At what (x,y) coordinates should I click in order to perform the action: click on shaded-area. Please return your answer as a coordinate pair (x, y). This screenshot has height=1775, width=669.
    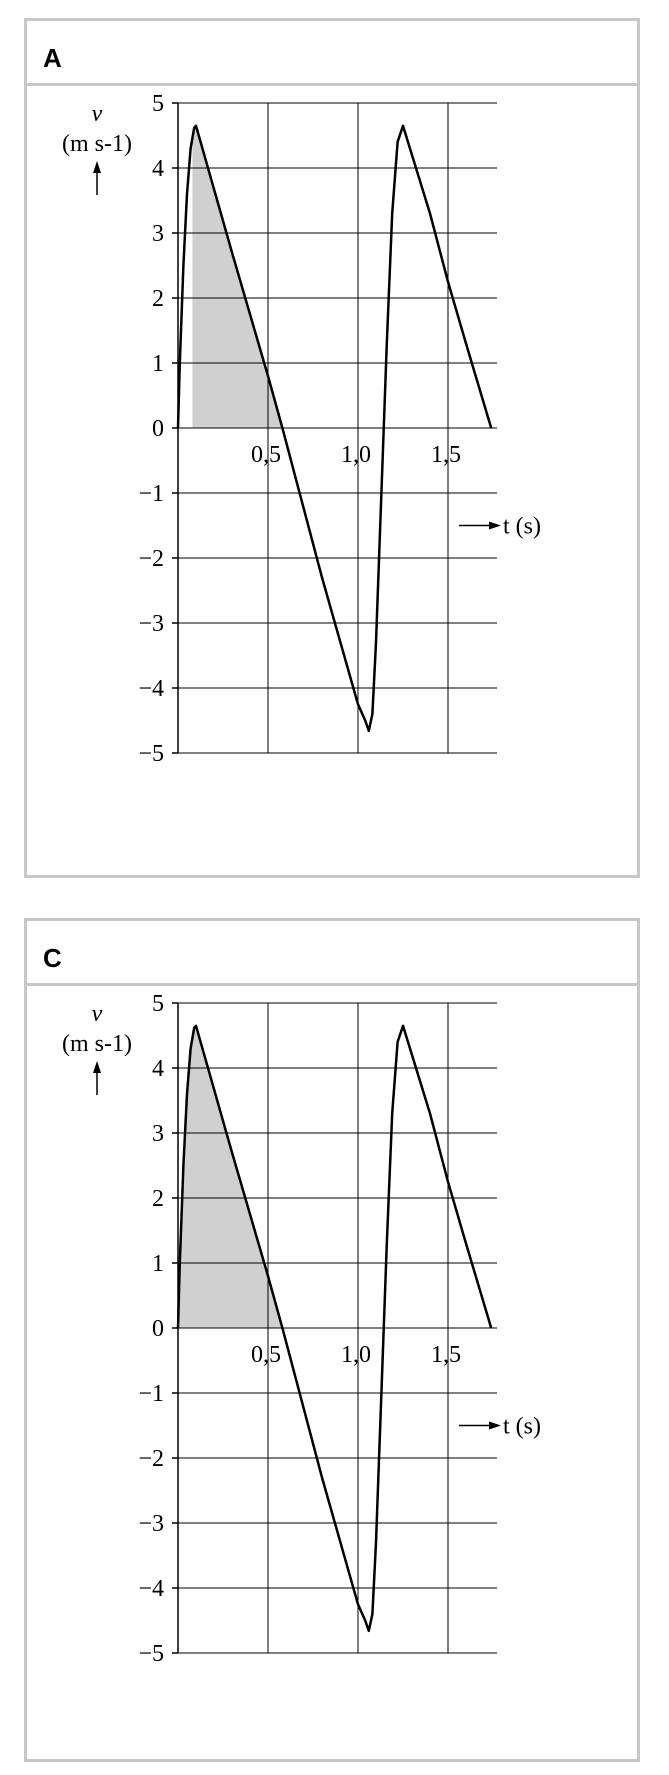
    Looking at the image, I should click on (230, 1176).